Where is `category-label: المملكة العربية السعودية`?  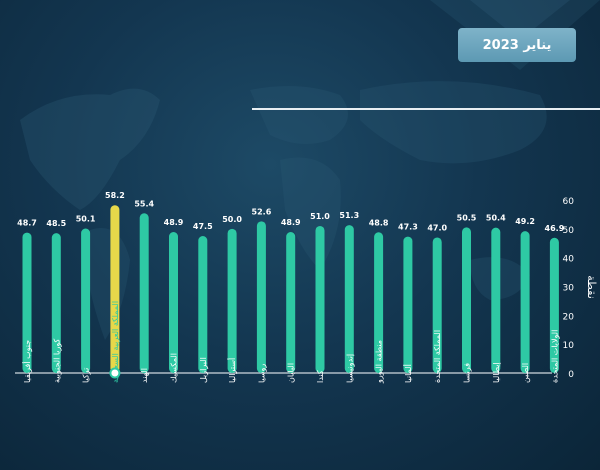
category-label: المملكة العربية السعودية is located at coordinates (115, 342).